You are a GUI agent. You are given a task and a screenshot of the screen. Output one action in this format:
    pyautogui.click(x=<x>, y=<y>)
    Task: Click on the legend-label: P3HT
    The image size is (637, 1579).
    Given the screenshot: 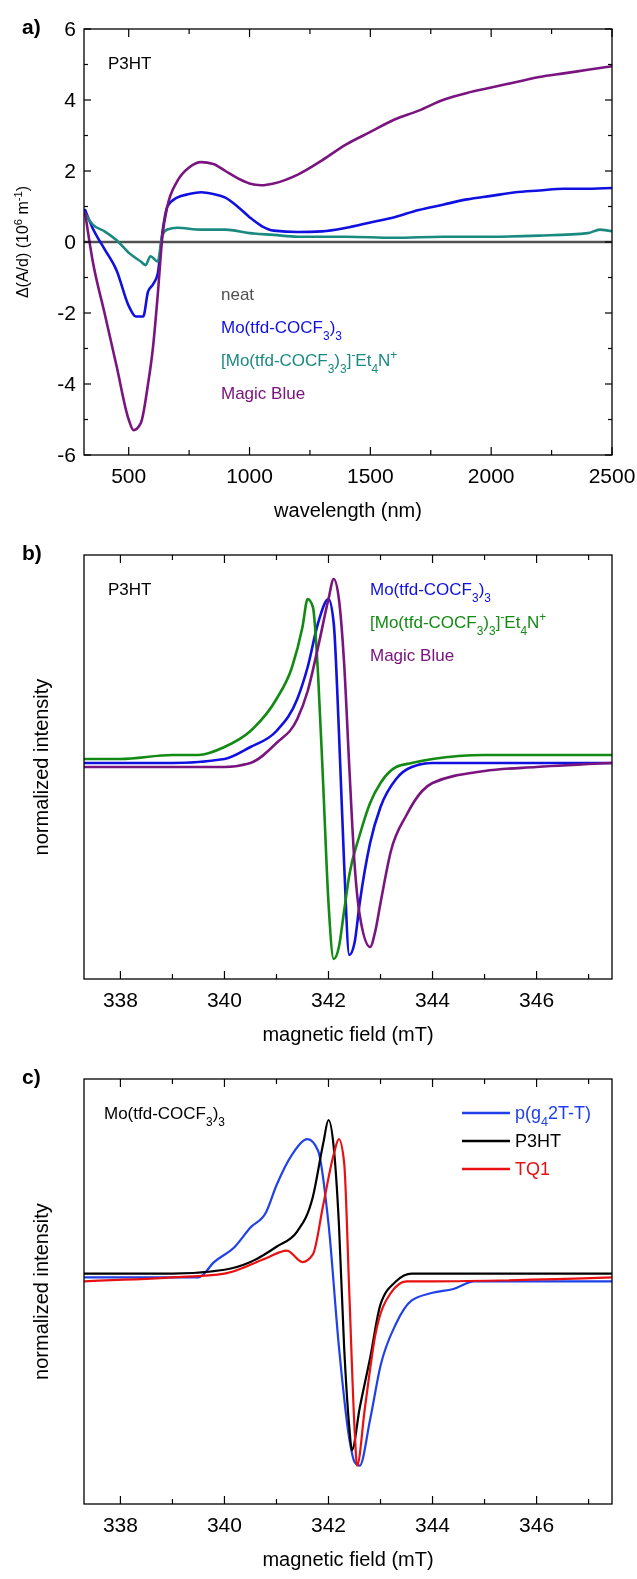 What is the action you would take?
    pyautogui.click(x=538, y=1141)
    